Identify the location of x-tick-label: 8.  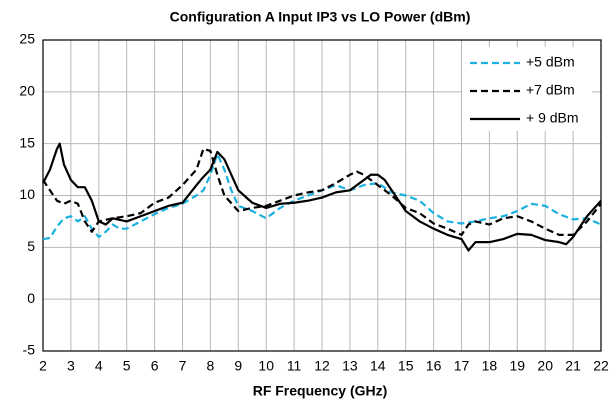
(211, 366).